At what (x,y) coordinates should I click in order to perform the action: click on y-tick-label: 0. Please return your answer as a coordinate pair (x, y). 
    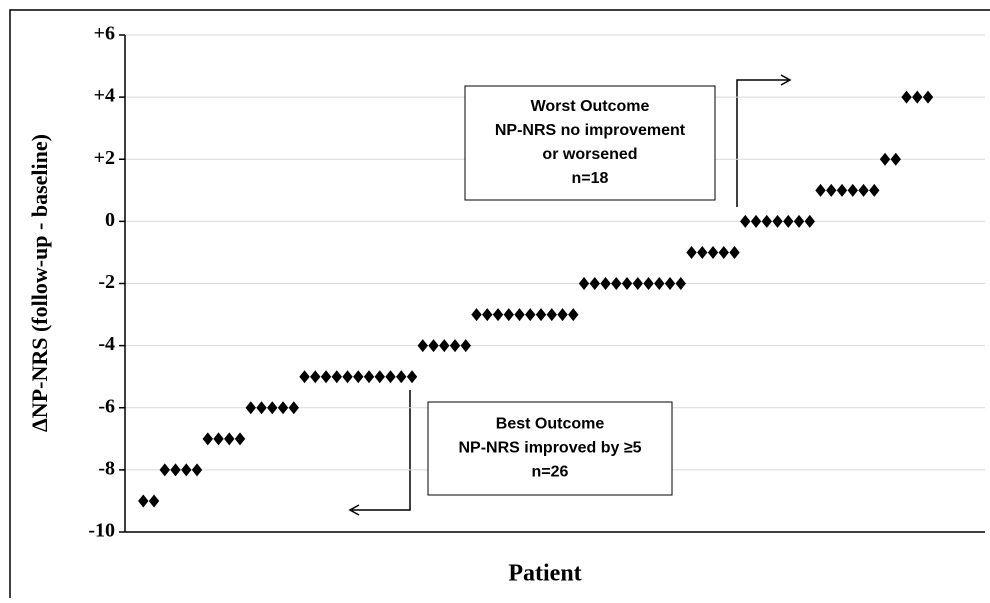
    Looking at the image, I should click on (110, 220).